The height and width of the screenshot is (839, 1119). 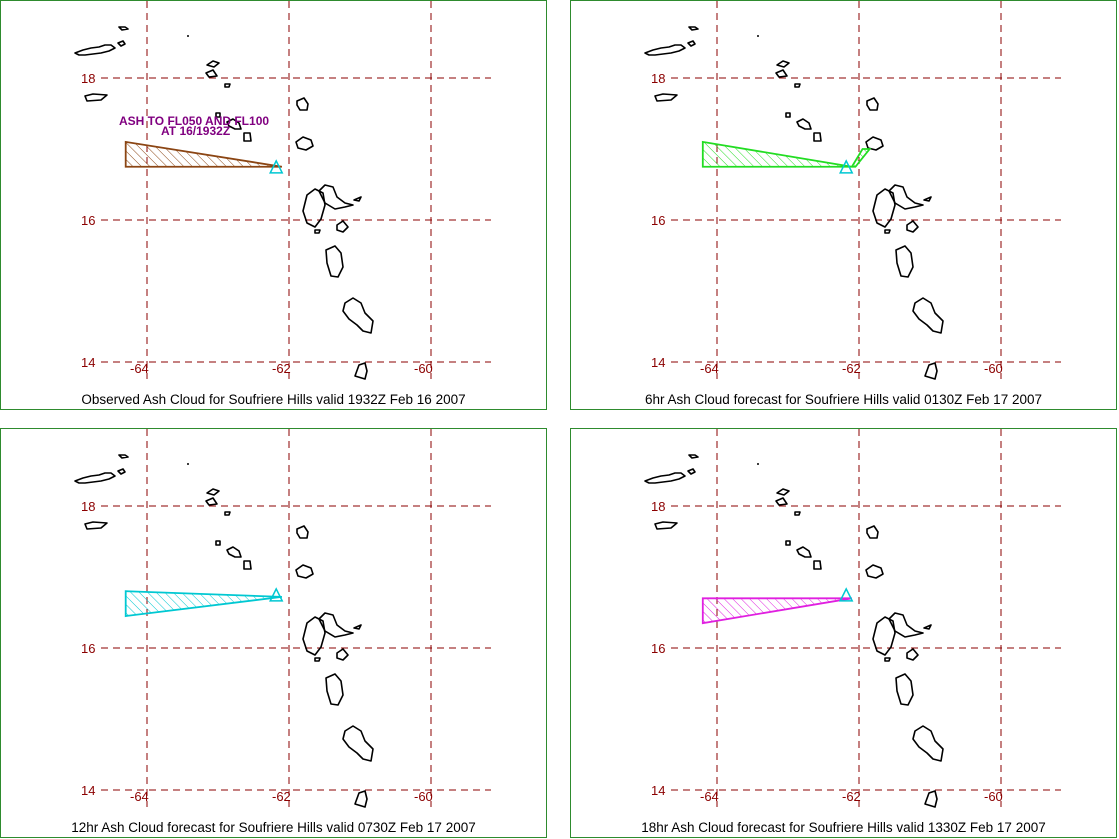 What do you see at coordinates (912, 654) in the screenshot?
I see `island-marie-galante` at bounding box center [912, 654].